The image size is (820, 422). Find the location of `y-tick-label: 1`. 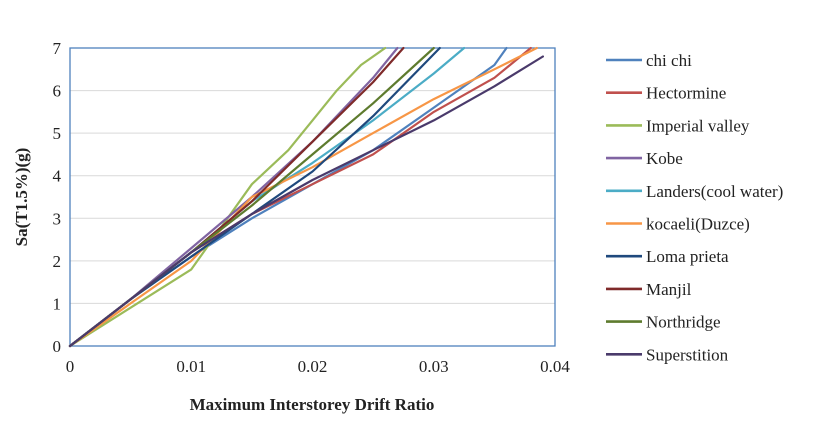

y-tick-label: 1 is located at coordinates (57, 303).